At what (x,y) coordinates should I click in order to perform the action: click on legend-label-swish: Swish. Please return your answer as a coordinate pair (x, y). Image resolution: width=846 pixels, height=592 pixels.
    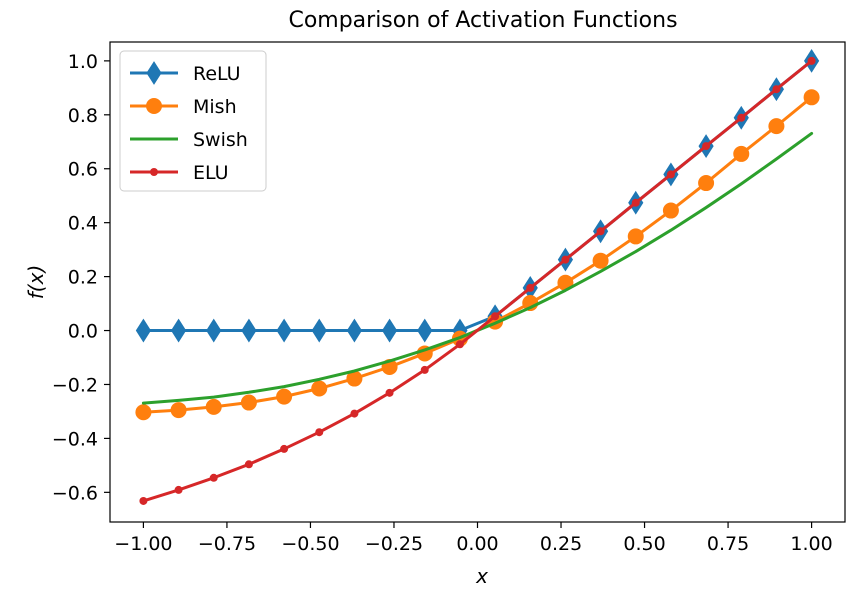
    Looking at the image, I should click on (220, 140).